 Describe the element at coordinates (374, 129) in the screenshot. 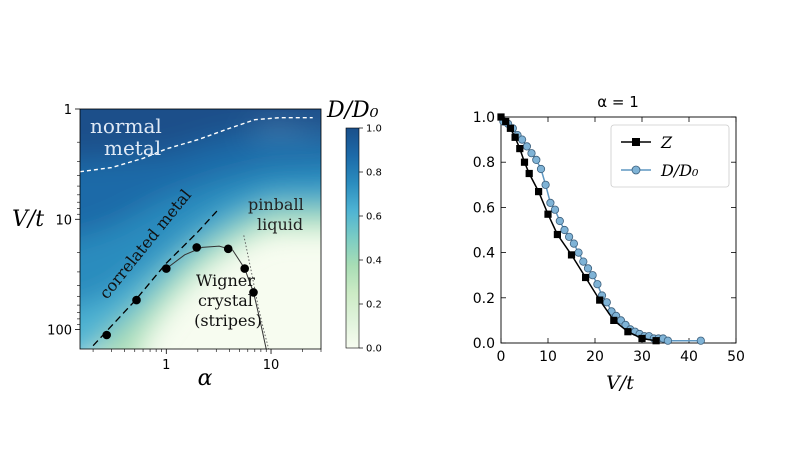

I see `colorbar-tick-label: 1.0` at that location.